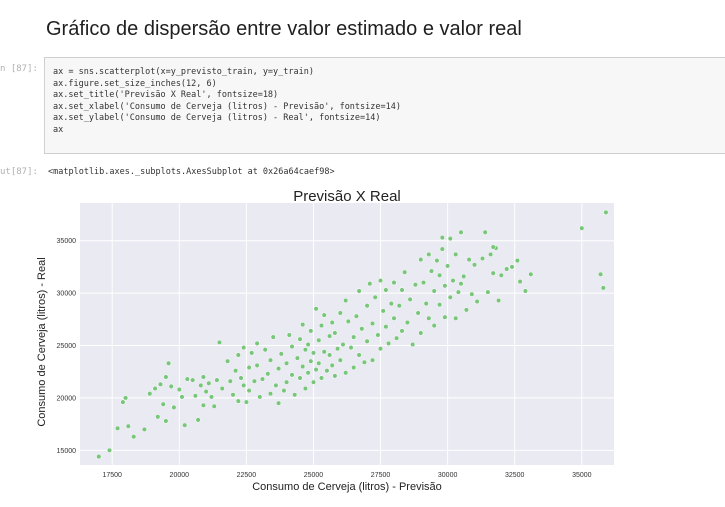 The height and width of the screenshot is (507, 725). I want to click on y-tick-label: 25000, so click(67, 346).